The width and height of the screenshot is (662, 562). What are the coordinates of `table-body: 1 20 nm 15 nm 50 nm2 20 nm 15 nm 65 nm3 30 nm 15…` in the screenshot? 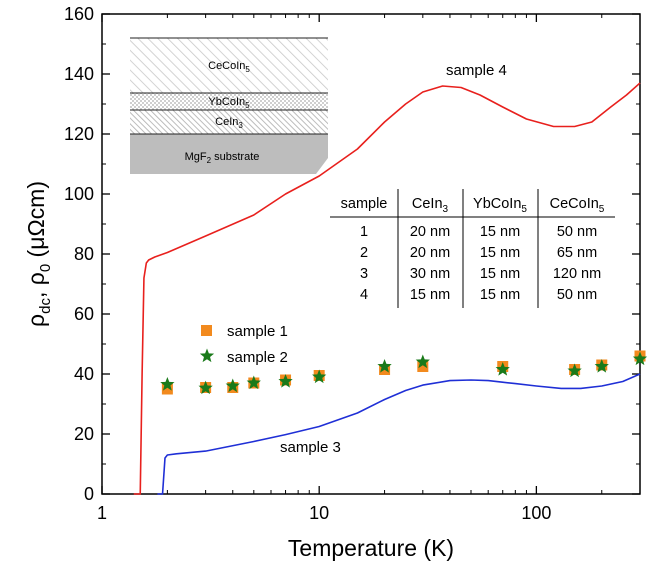 It's located at (480, 263).